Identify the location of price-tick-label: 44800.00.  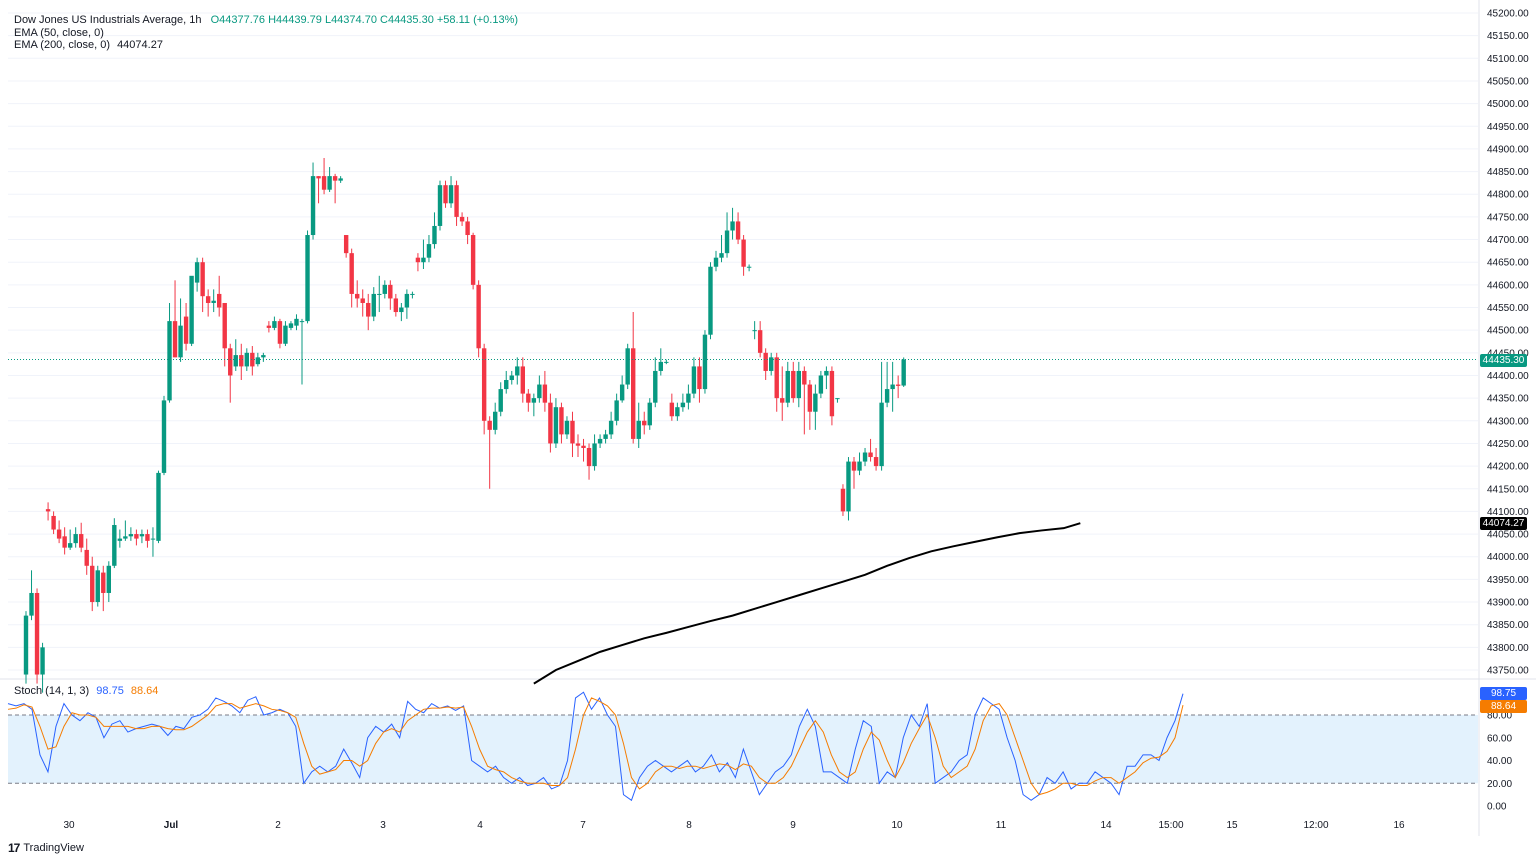
(1508, 195).